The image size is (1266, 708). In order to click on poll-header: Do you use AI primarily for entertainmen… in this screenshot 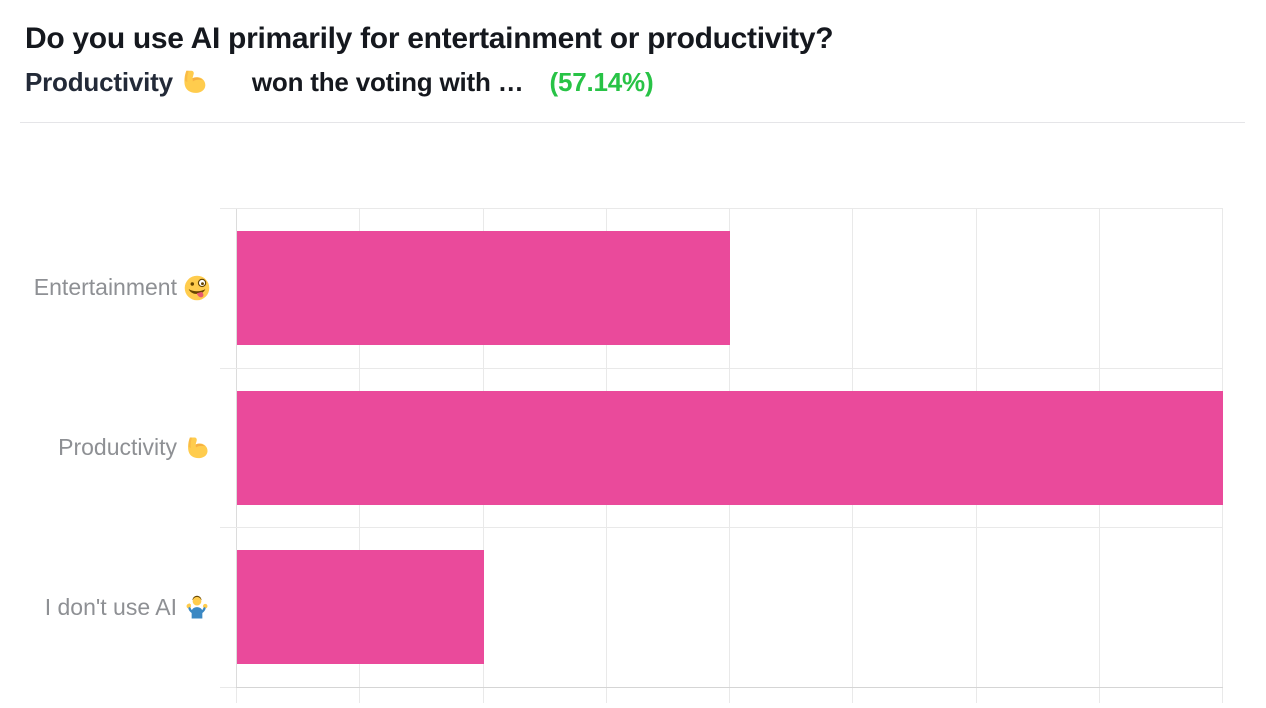, I will do `click(635, 60)`.